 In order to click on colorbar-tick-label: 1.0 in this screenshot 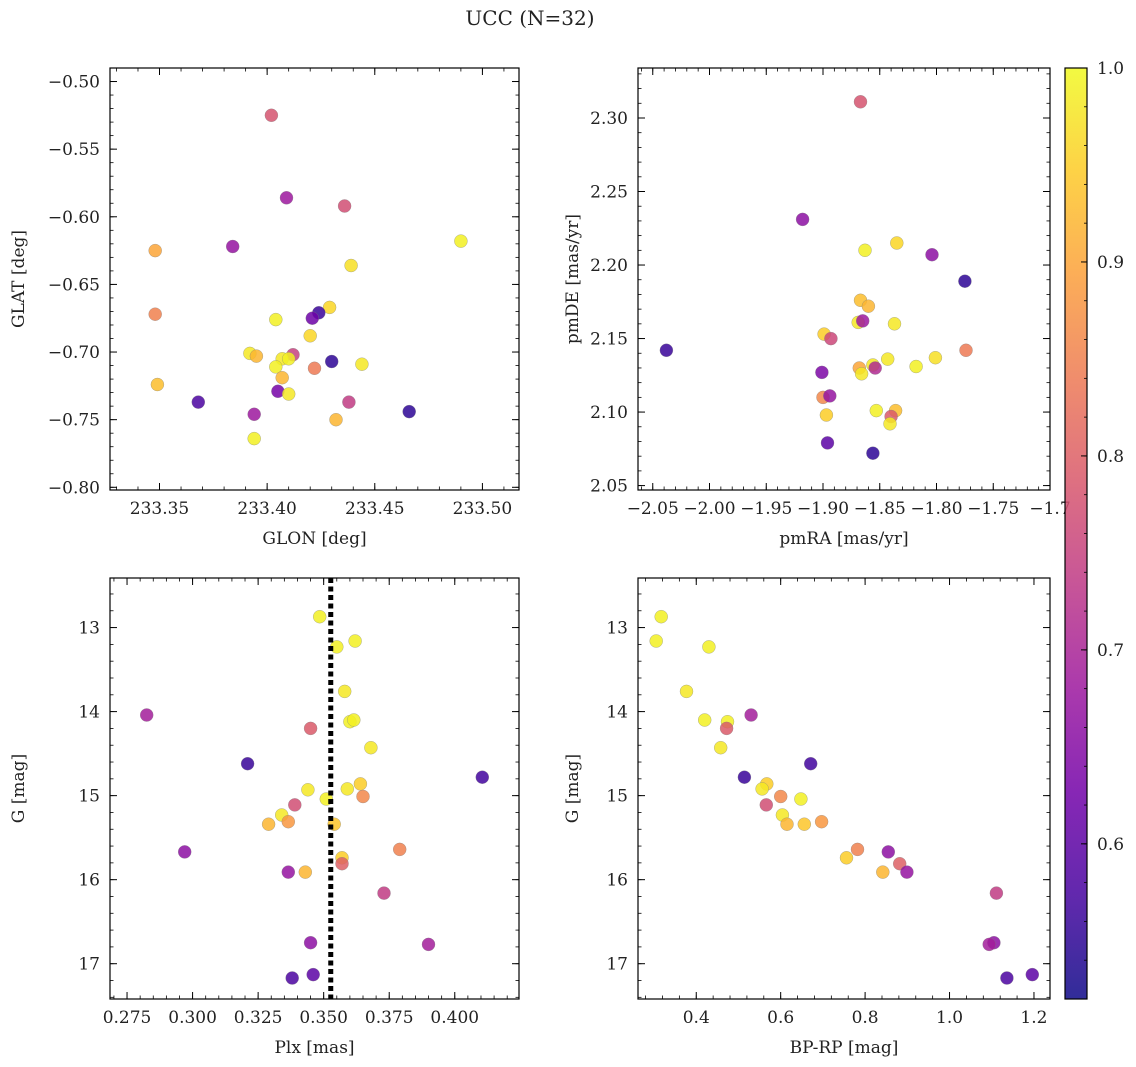, I will do `click(1110, 69)`.